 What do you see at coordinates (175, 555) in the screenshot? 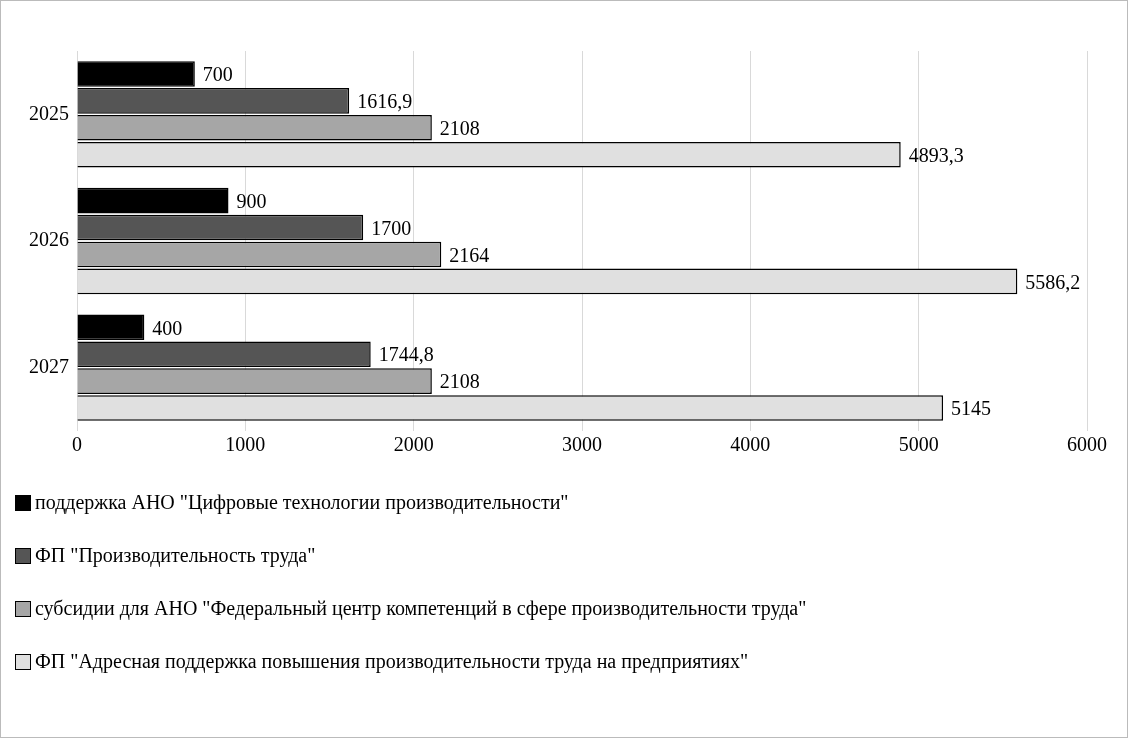
I see `legend-label: ФП "Производительность труда"` at bounding box center [175, 555].